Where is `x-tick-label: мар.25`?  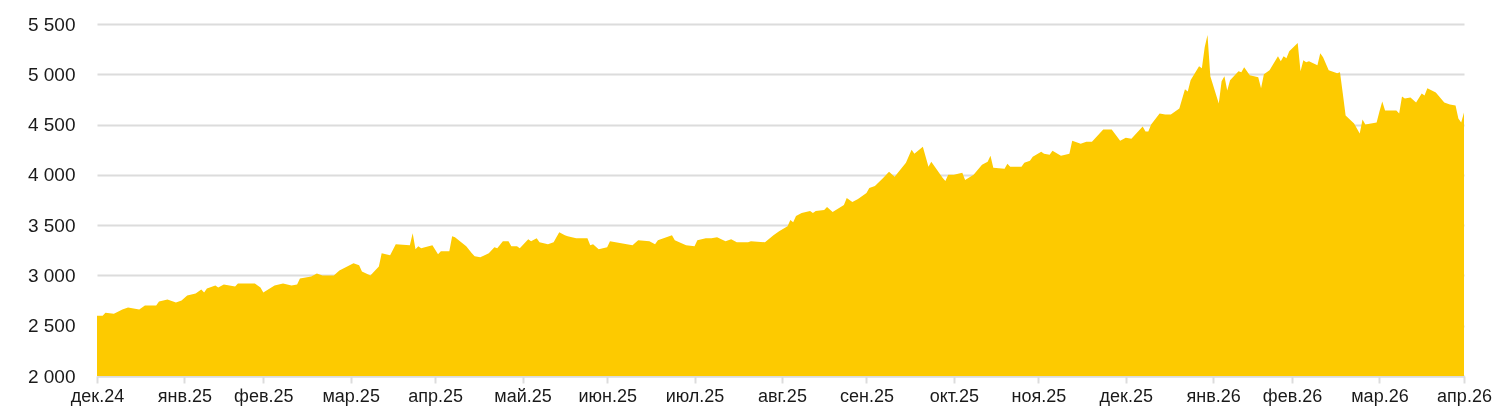
x-tick-label: мар.25 is located at coordinates (351, 395).